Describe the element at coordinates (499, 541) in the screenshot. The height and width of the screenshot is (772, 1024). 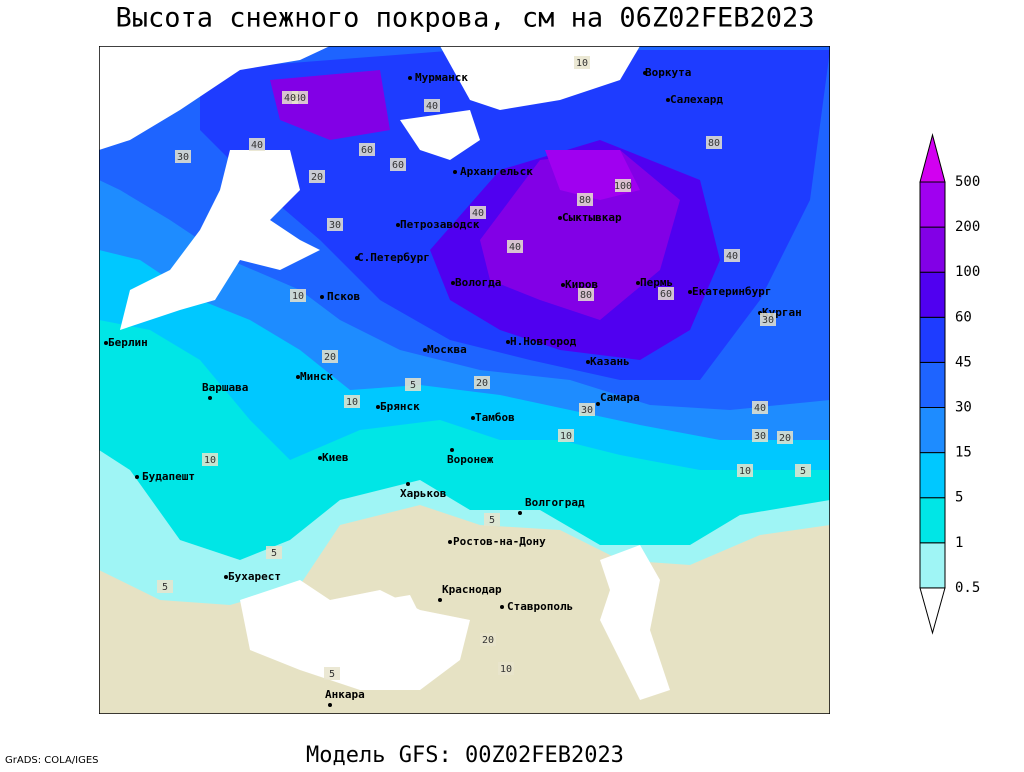
I see `city-label: Ростов-на-Дону` at that location.